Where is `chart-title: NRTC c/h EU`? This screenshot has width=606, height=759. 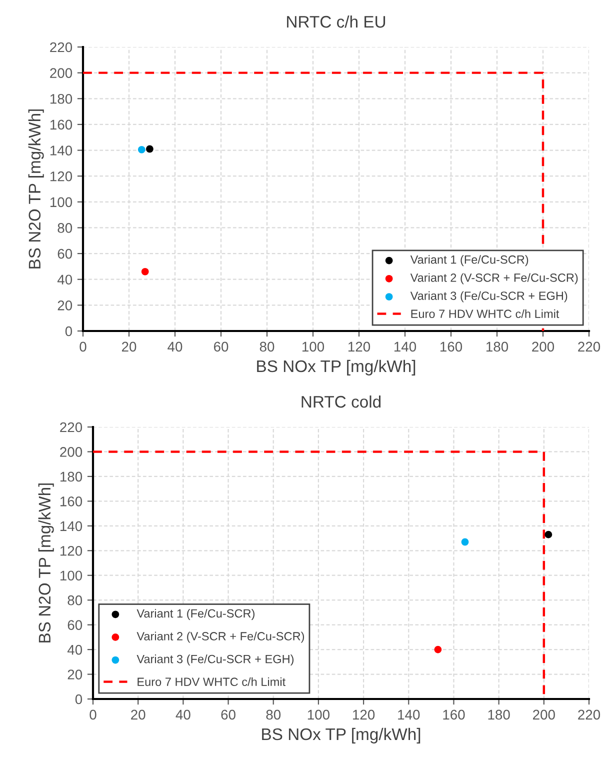 chart-title: NRTC c/h EU is located at coordinates (336, 21).